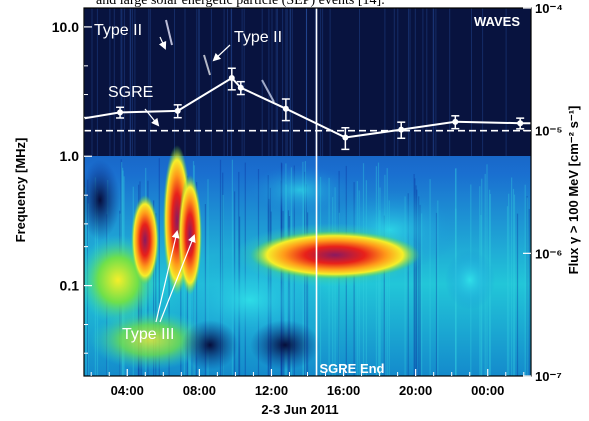  What do you see at coordinates (497, 21) in the screenshot?
I see `instrument-label: WAVES` at bounding box center [497, 21].